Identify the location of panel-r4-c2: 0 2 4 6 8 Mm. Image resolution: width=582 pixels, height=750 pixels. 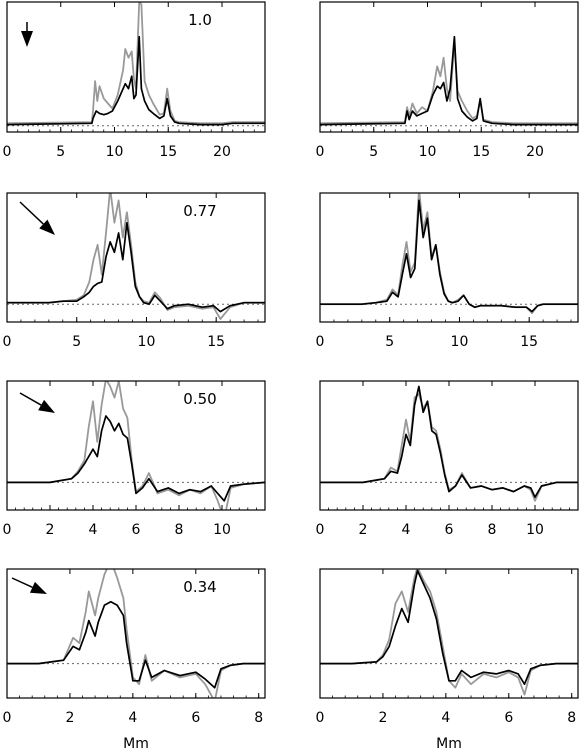
(447, 659).